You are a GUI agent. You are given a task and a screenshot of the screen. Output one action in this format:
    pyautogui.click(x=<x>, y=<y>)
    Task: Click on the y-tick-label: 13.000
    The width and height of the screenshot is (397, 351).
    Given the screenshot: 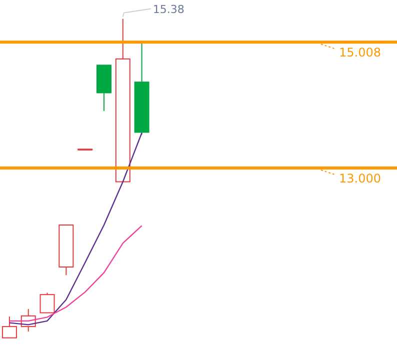 What is the action you would take?
    pyautogui.click(x=360, y=178)
    